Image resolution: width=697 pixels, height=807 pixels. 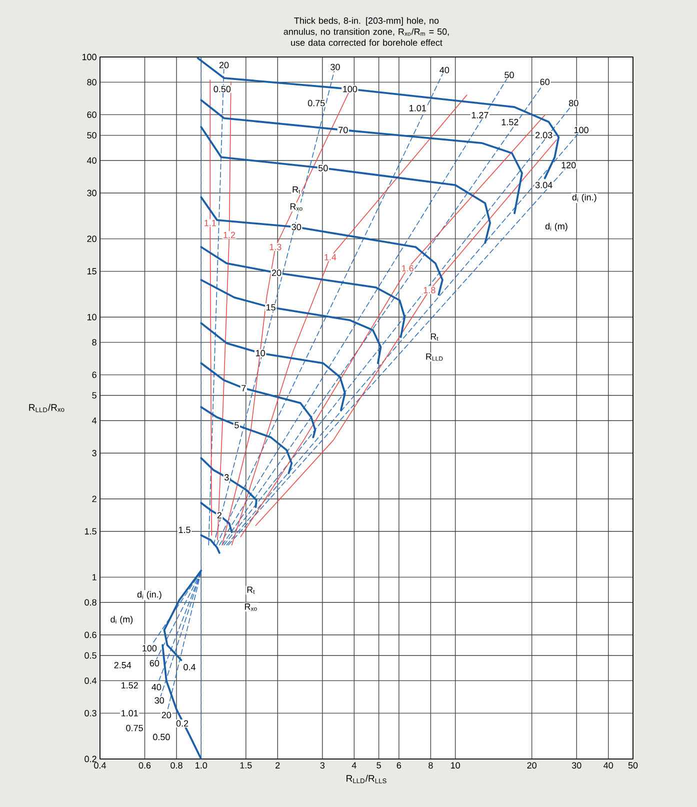 What do you see at coordinates (480, 115) in the screenshot?
I see `annotation: 1.27` at bounding box center [480, 115].